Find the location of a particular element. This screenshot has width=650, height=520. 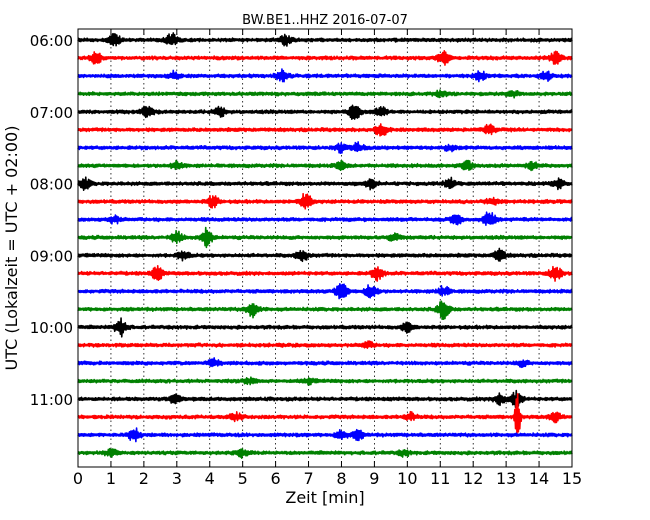

x-tick-label: 5 is located at coordinates (243, 478).